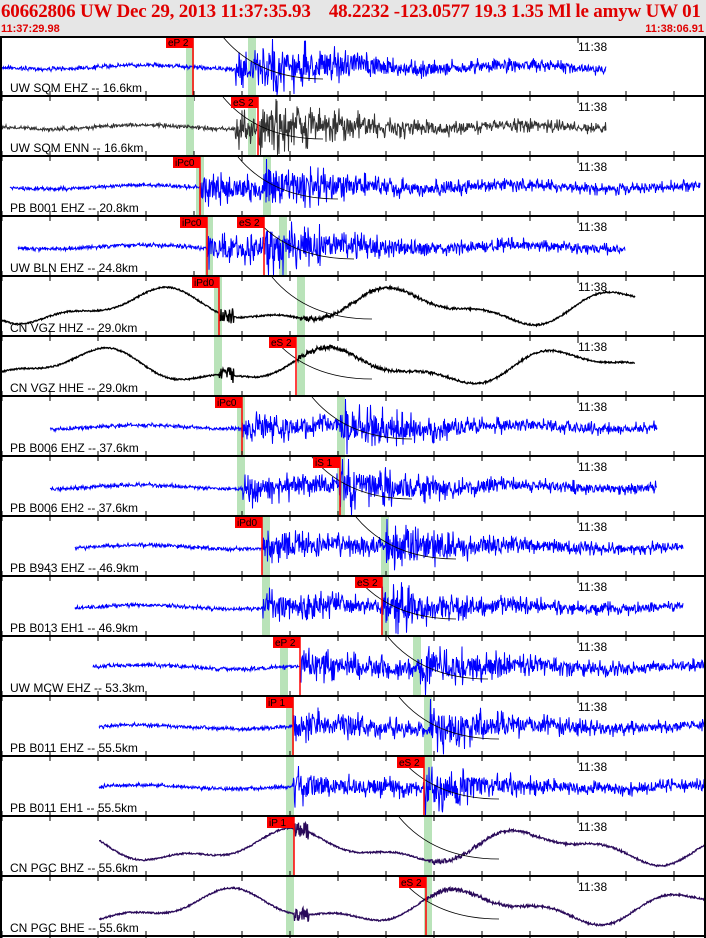 This screenshot has width=706, height=938. I want to click on trace-panel: eS 2 11:38 CN PGC BHE -- 55.6km, so click(358, 906).